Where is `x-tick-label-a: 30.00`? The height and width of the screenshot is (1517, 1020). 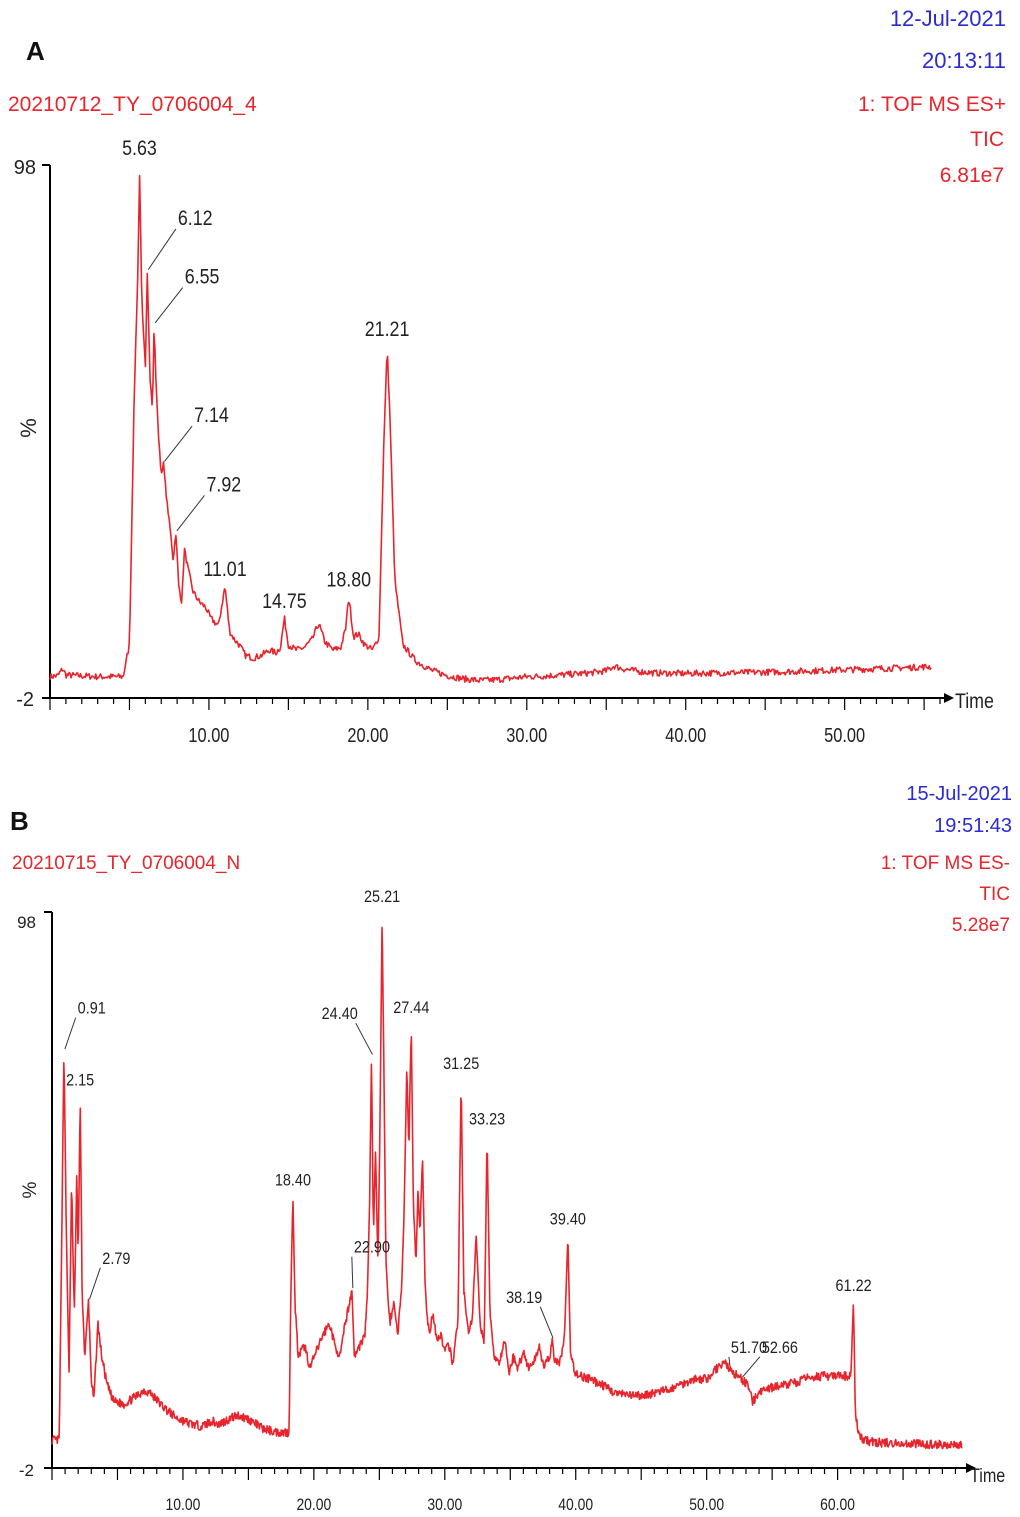
x-tick-label-a: 30.00 is located at coordinates (526, 734).